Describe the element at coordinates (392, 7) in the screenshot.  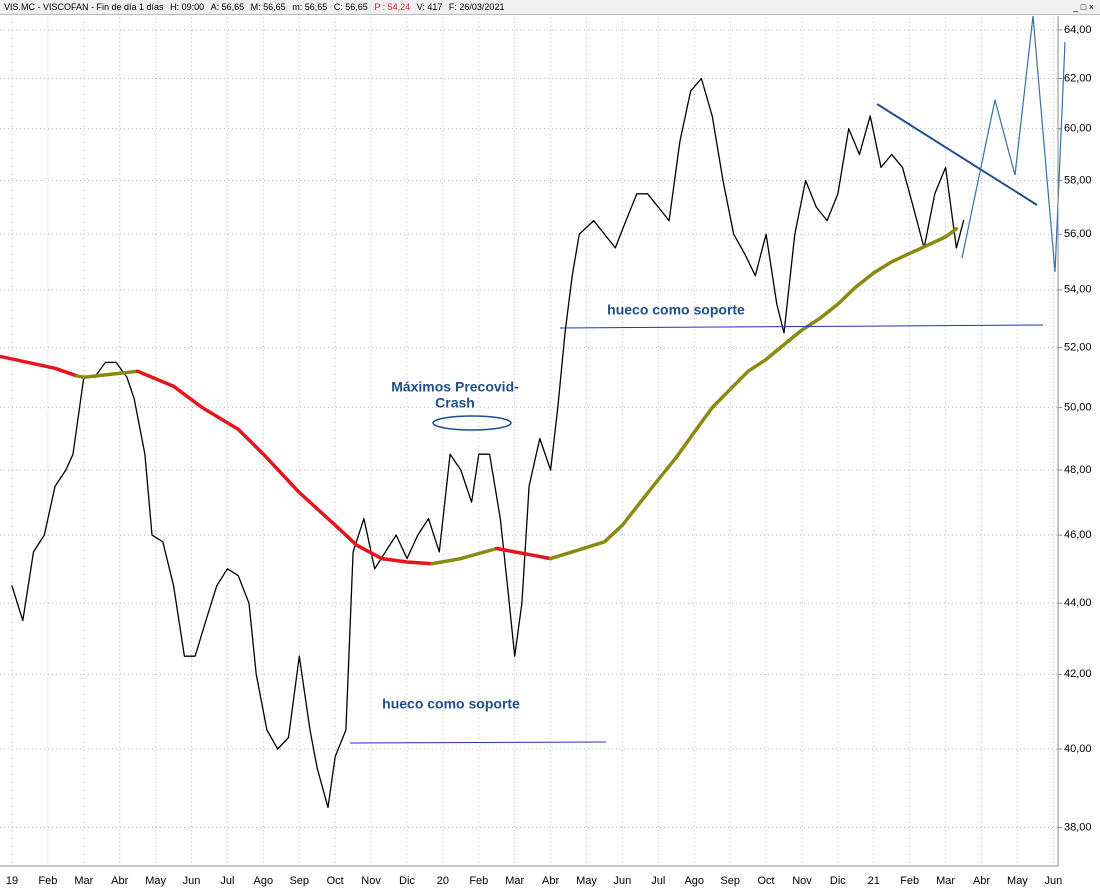
I see `info: P : 54,24` at that location.